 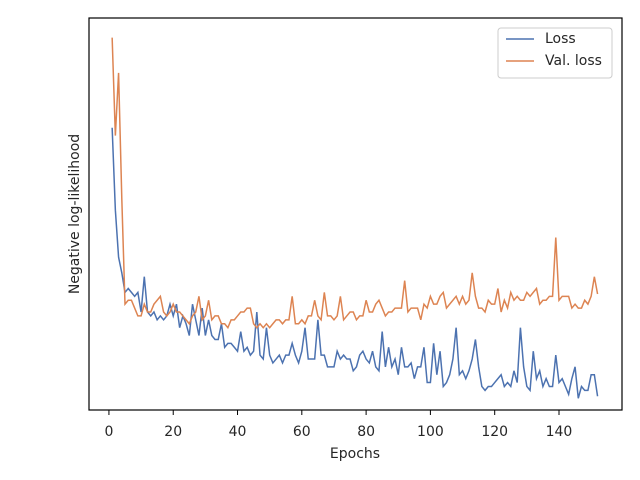 I want to click on x-tick-label: 100, so click(x=430, y=432).